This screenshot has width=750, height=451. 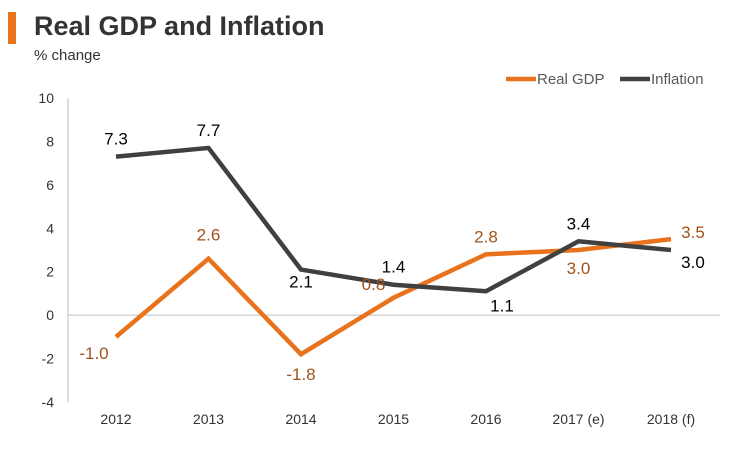 I want to click on x-tick-label: 2015, so click(x=393, y=419).